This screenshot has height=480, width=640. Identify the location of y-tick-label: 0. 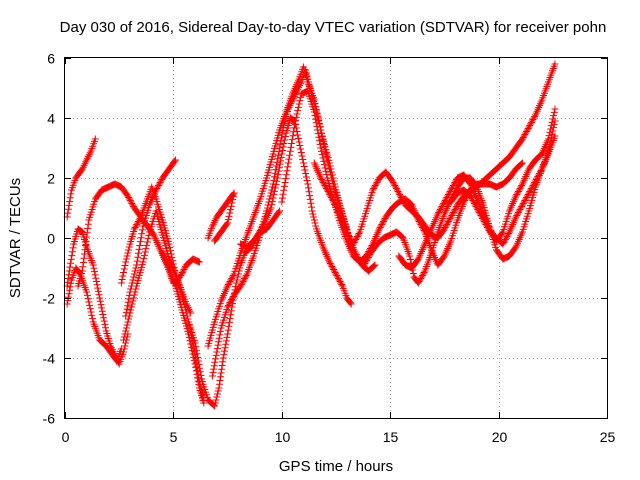
(51, 239).